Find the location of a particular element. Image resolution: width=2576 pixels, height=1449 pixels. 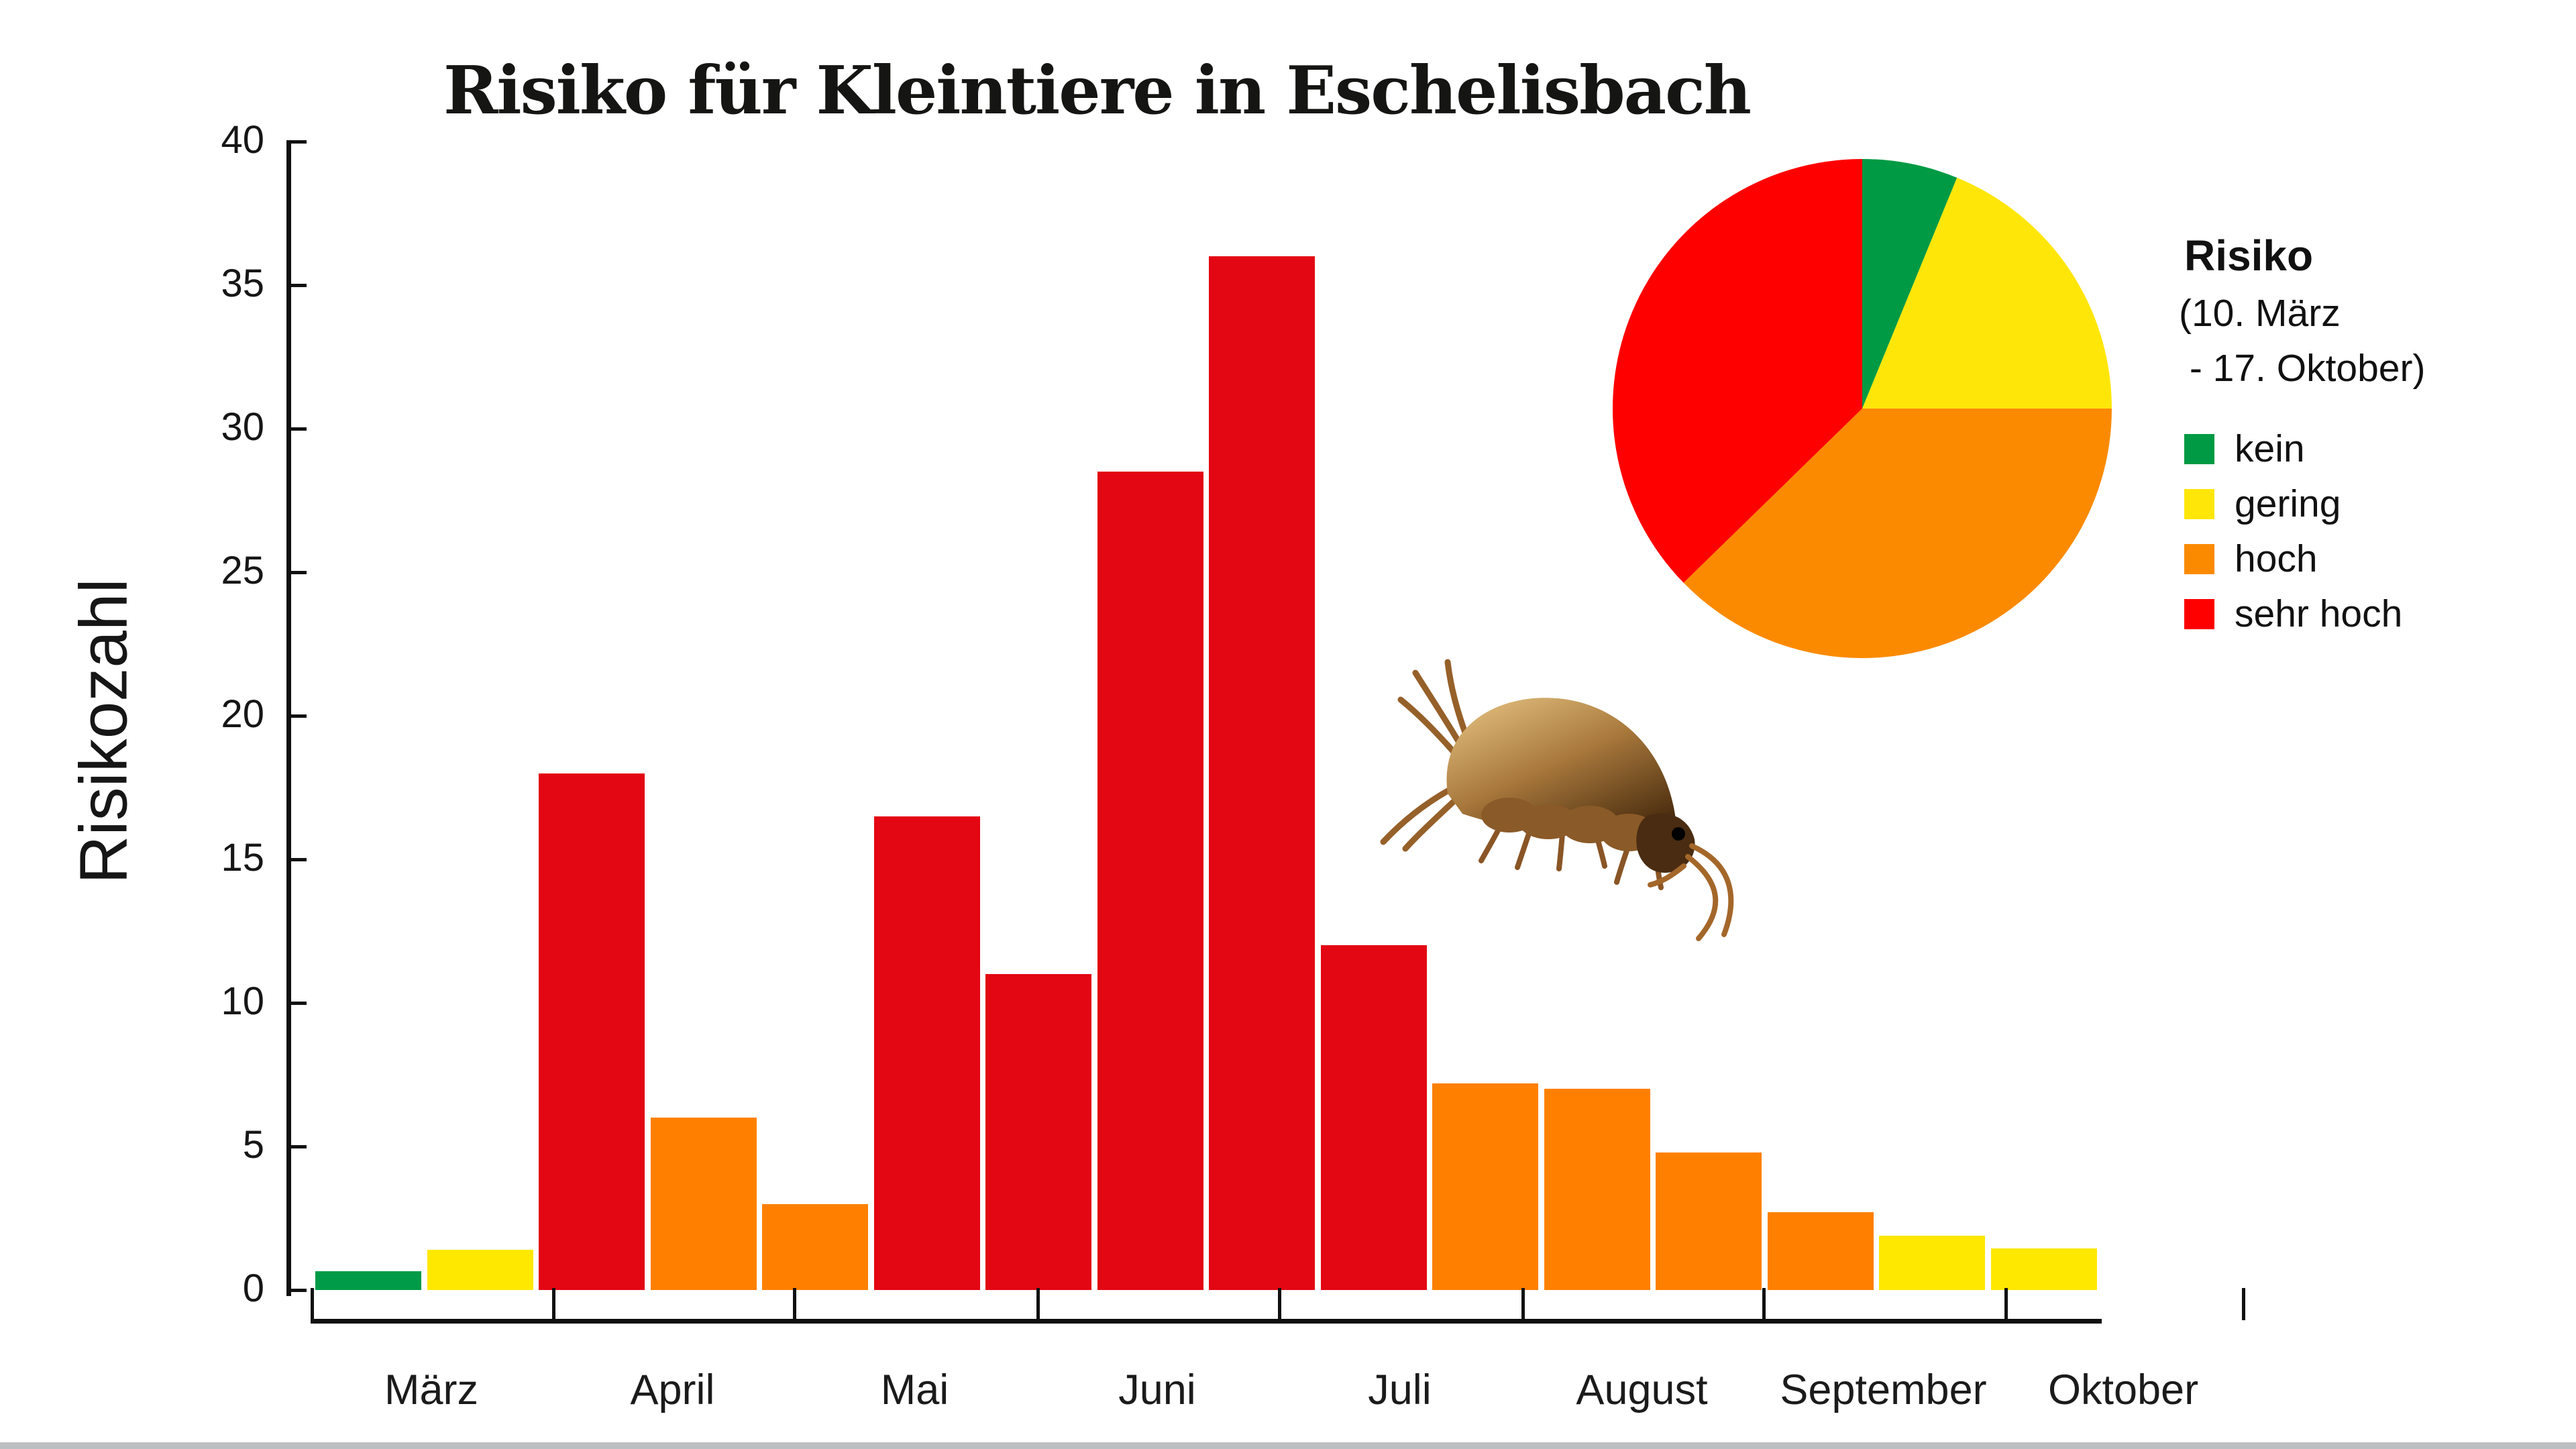

pie-chart is located at coordinates (1862, 408).